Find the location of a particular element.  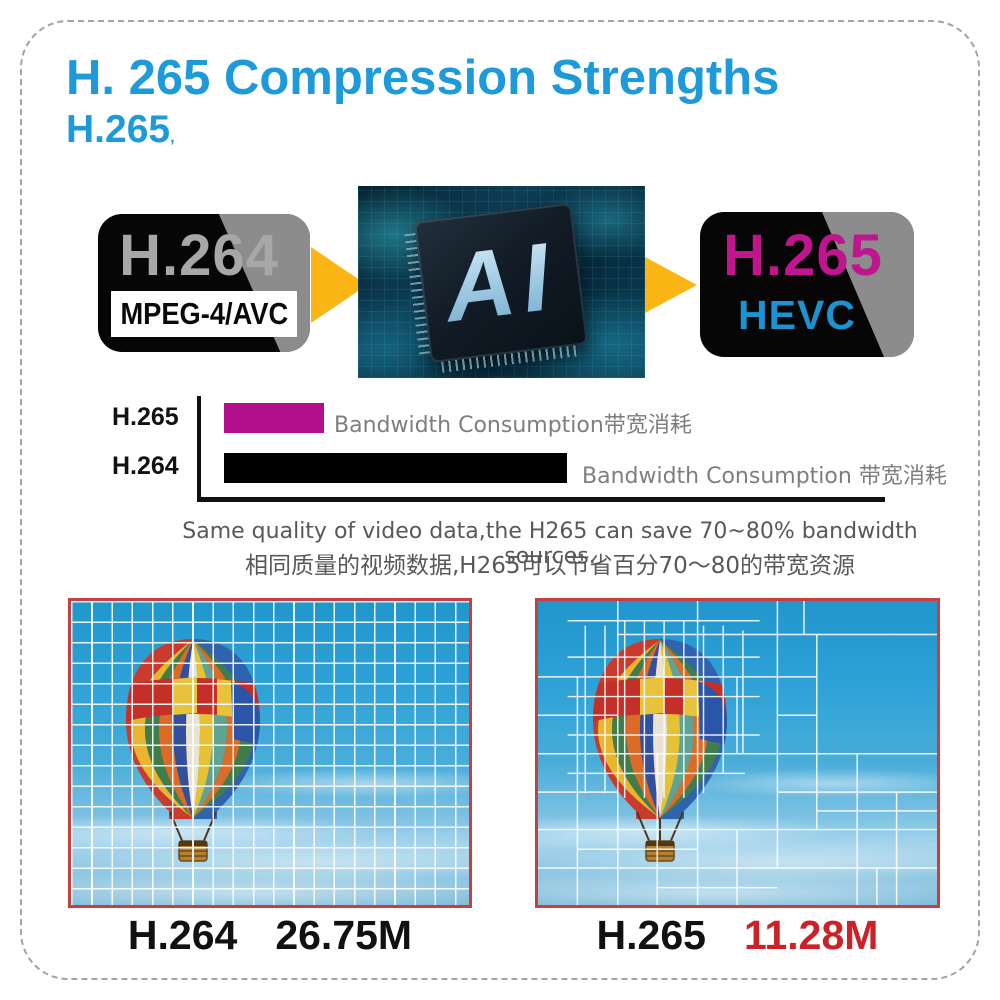

h265-variable-block-grid is located at coordinates (737, 753).